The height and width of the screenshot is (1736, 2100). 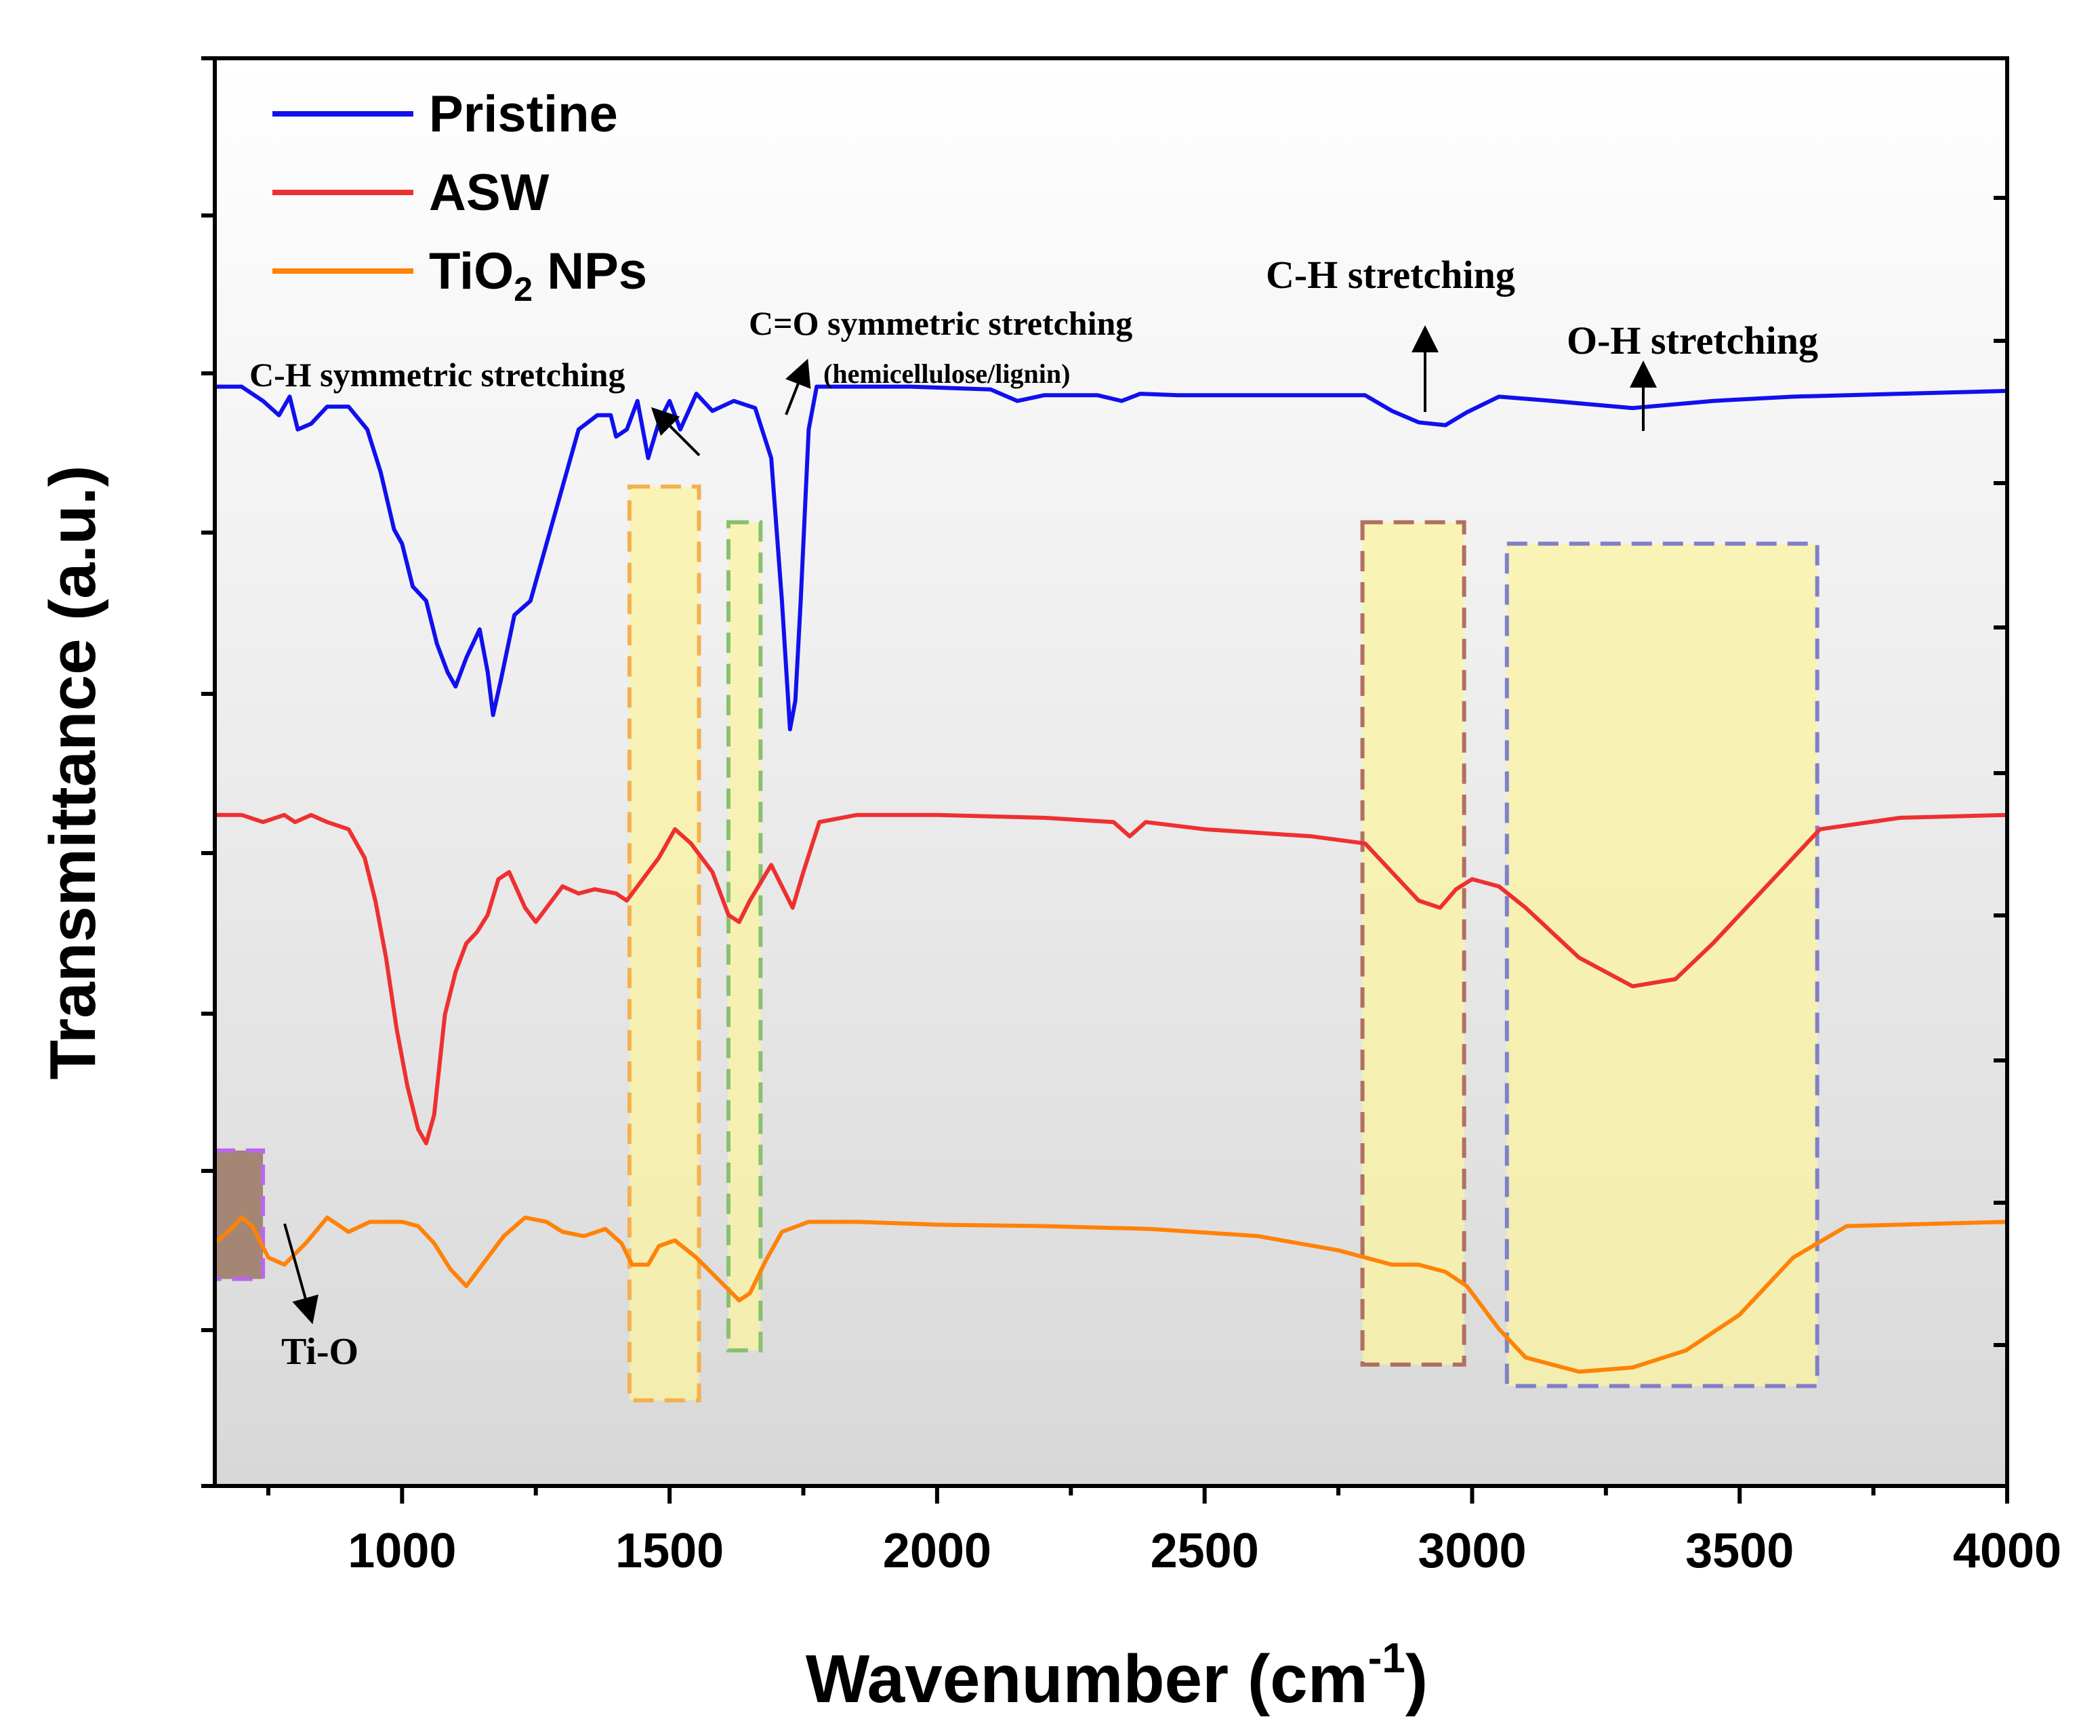 I want to click on ti-o-region, so click(x=239, y=1214).